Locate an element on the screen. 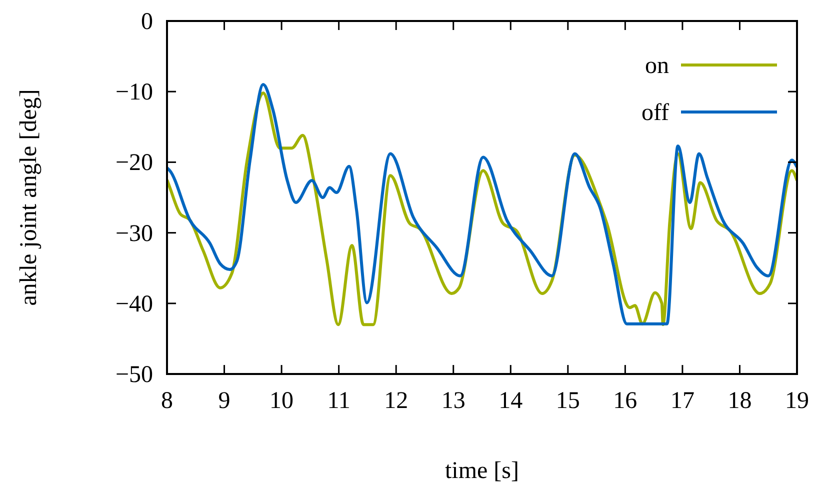 This screenshot has width=813, height=488. x-tick-label: 17 is located at coordinates (682, 401).